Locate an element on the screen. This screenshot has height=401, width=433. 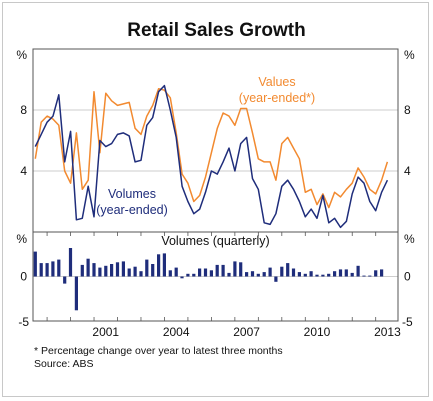
y-unit-left-bottom: % is located at coordinates (21, 239).